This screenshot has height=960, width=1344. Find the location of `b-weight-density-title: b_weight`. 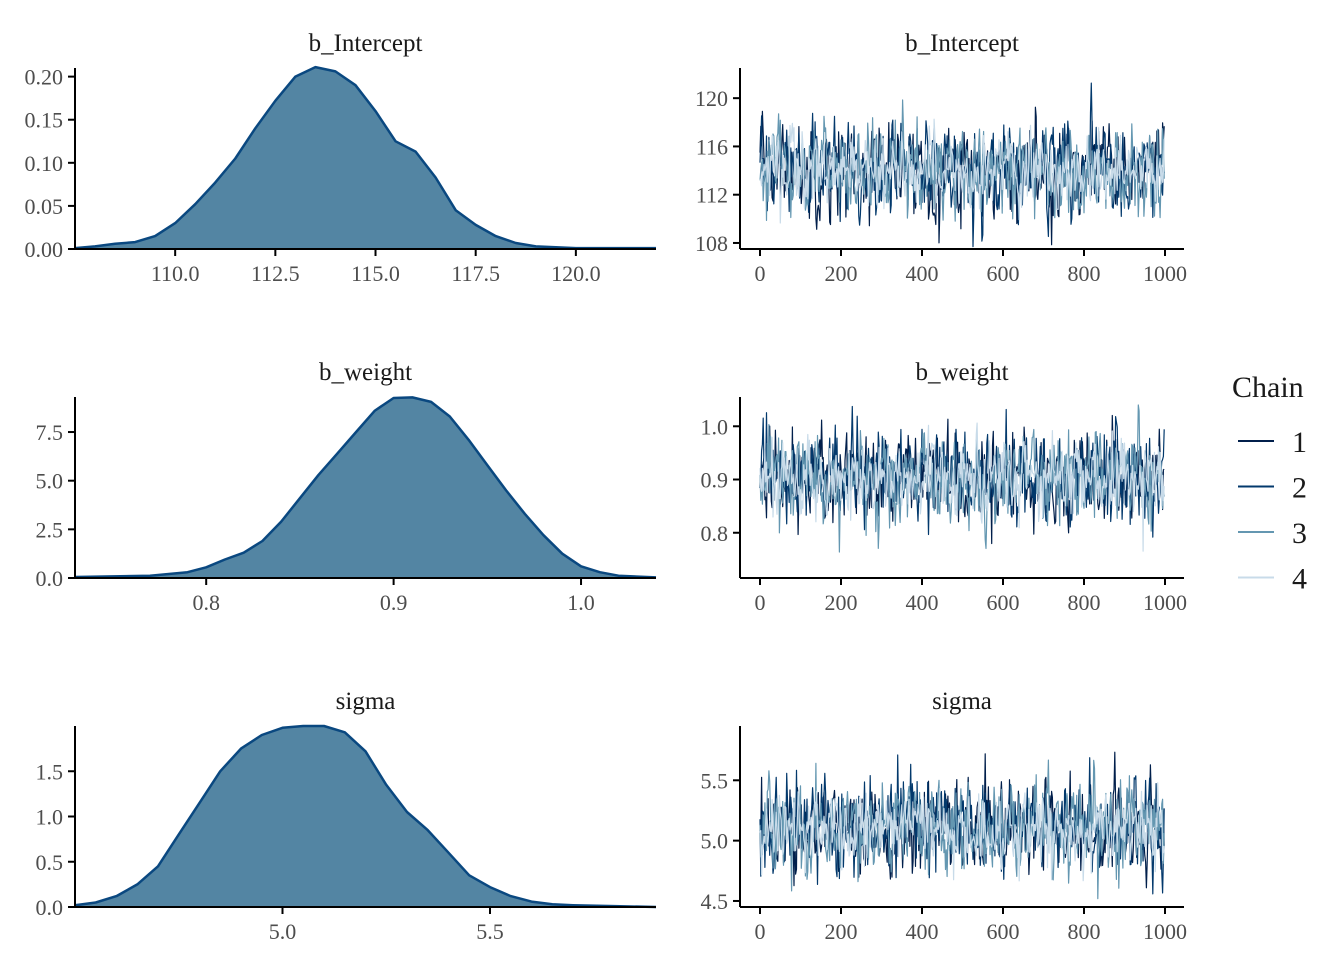

b-weight-density-title: b_weight is located at coordinates (365, 372).